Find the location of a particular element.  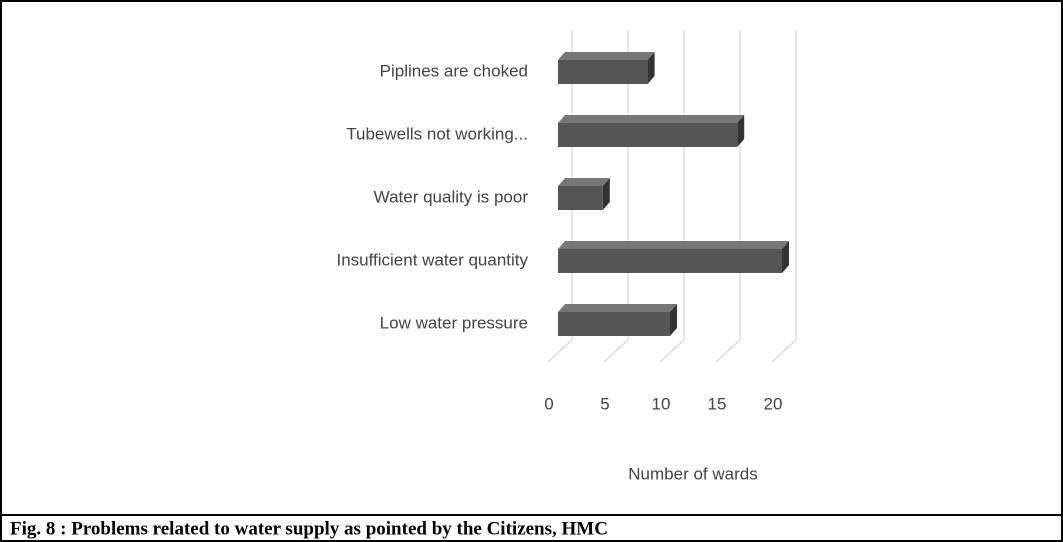

x-tick-label: 10 is located at coordinates (661, 403).